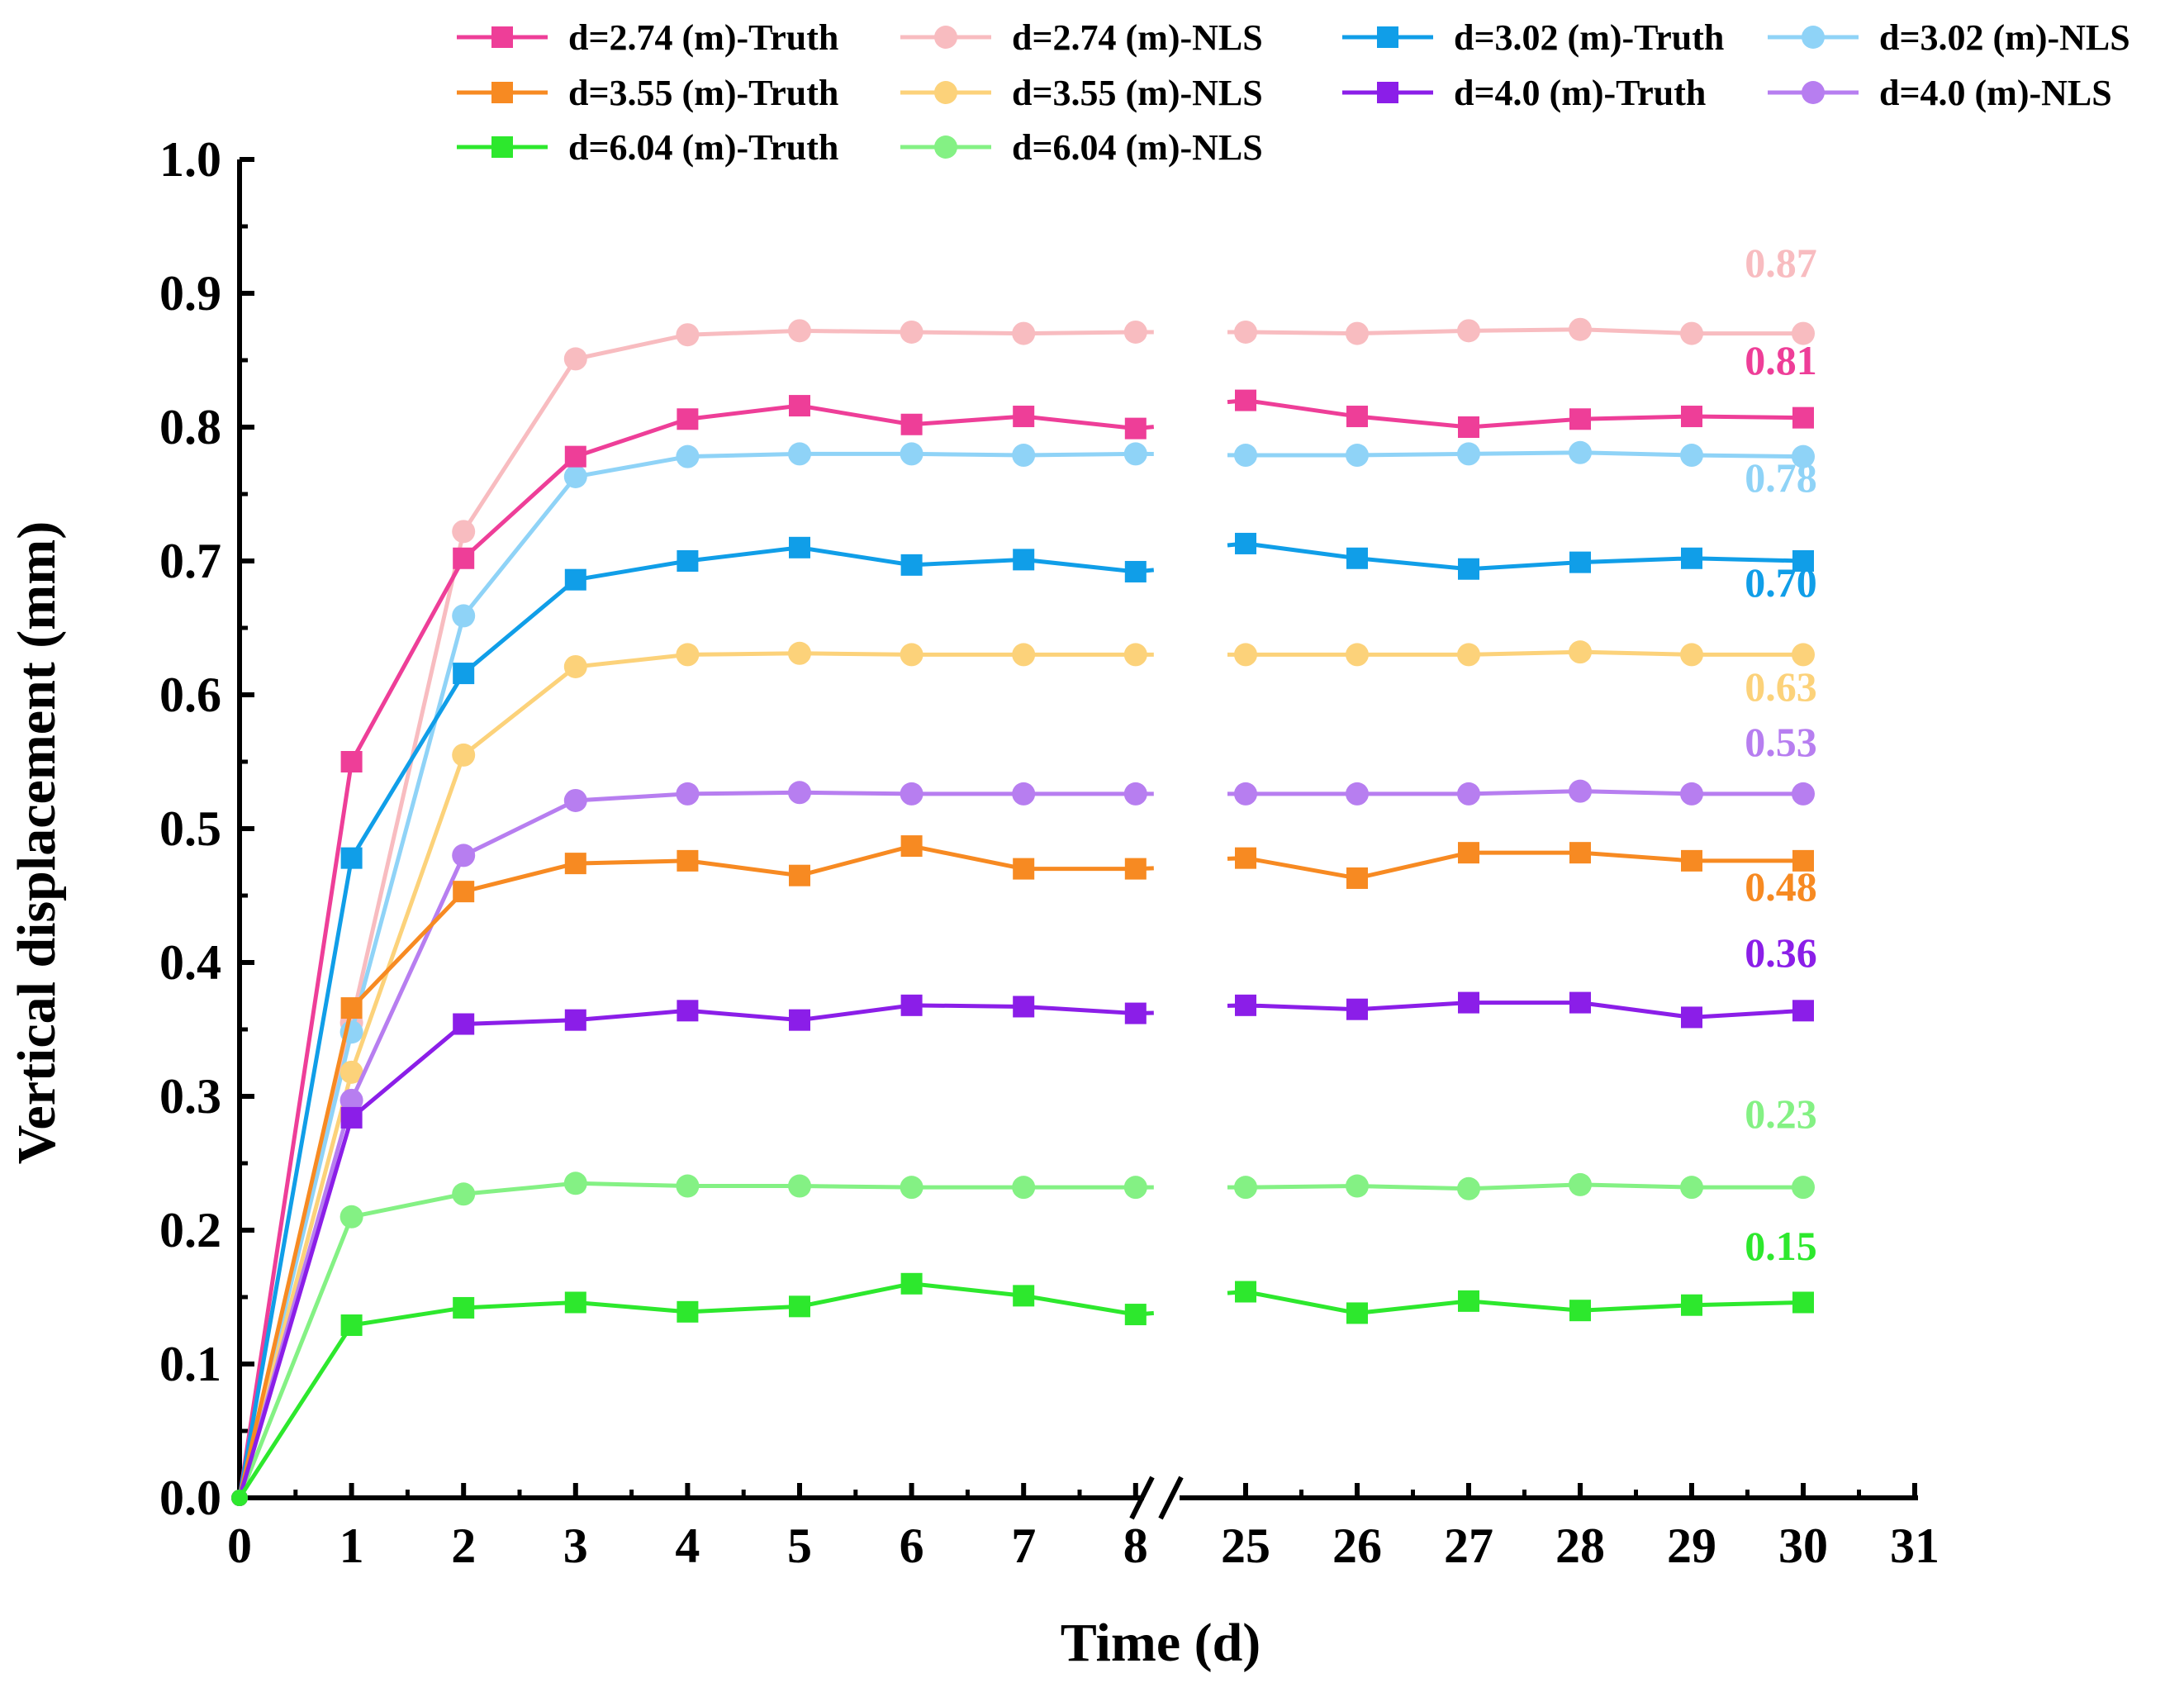 Image resolution: width=2184 pixels, height=1692 pixels. What do you see at coordinates (463, 1546) in the screenshot?
I see `x-tick-label: 2` at bounding box center [463, 1546].